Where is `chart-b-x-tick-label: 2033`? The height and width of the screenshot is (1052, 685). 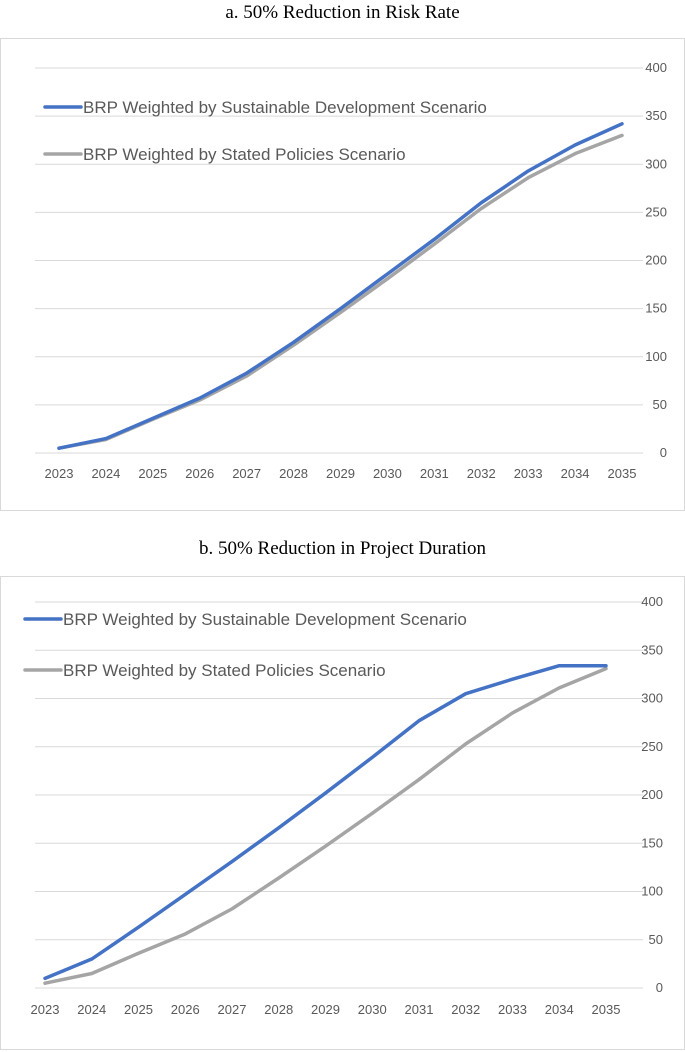
chart-b-x-tick-label: 2033 is located at coordinates (512, 1009).